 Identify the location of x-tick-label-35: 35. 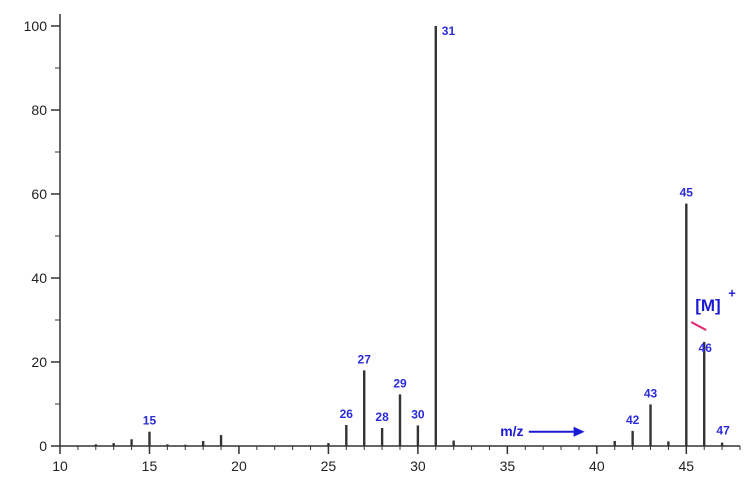
(508, 466).